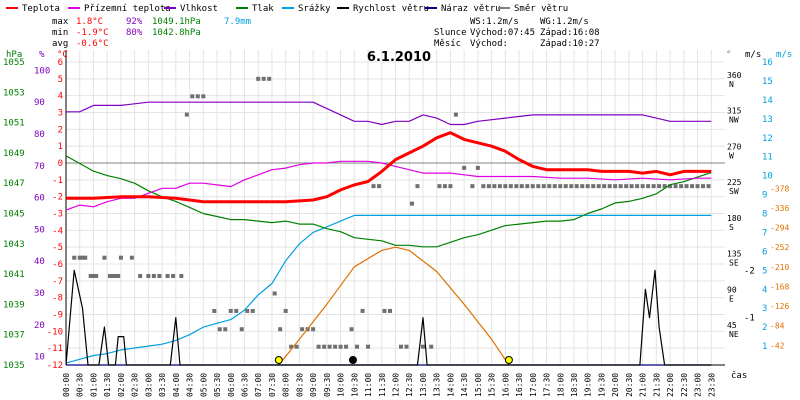 This screenshot has width=800, height=400. What do you see at coordinates (670, 385) in the screenshot?
I see `x-tick-label: 22:00` at bounding box center [670, 385].